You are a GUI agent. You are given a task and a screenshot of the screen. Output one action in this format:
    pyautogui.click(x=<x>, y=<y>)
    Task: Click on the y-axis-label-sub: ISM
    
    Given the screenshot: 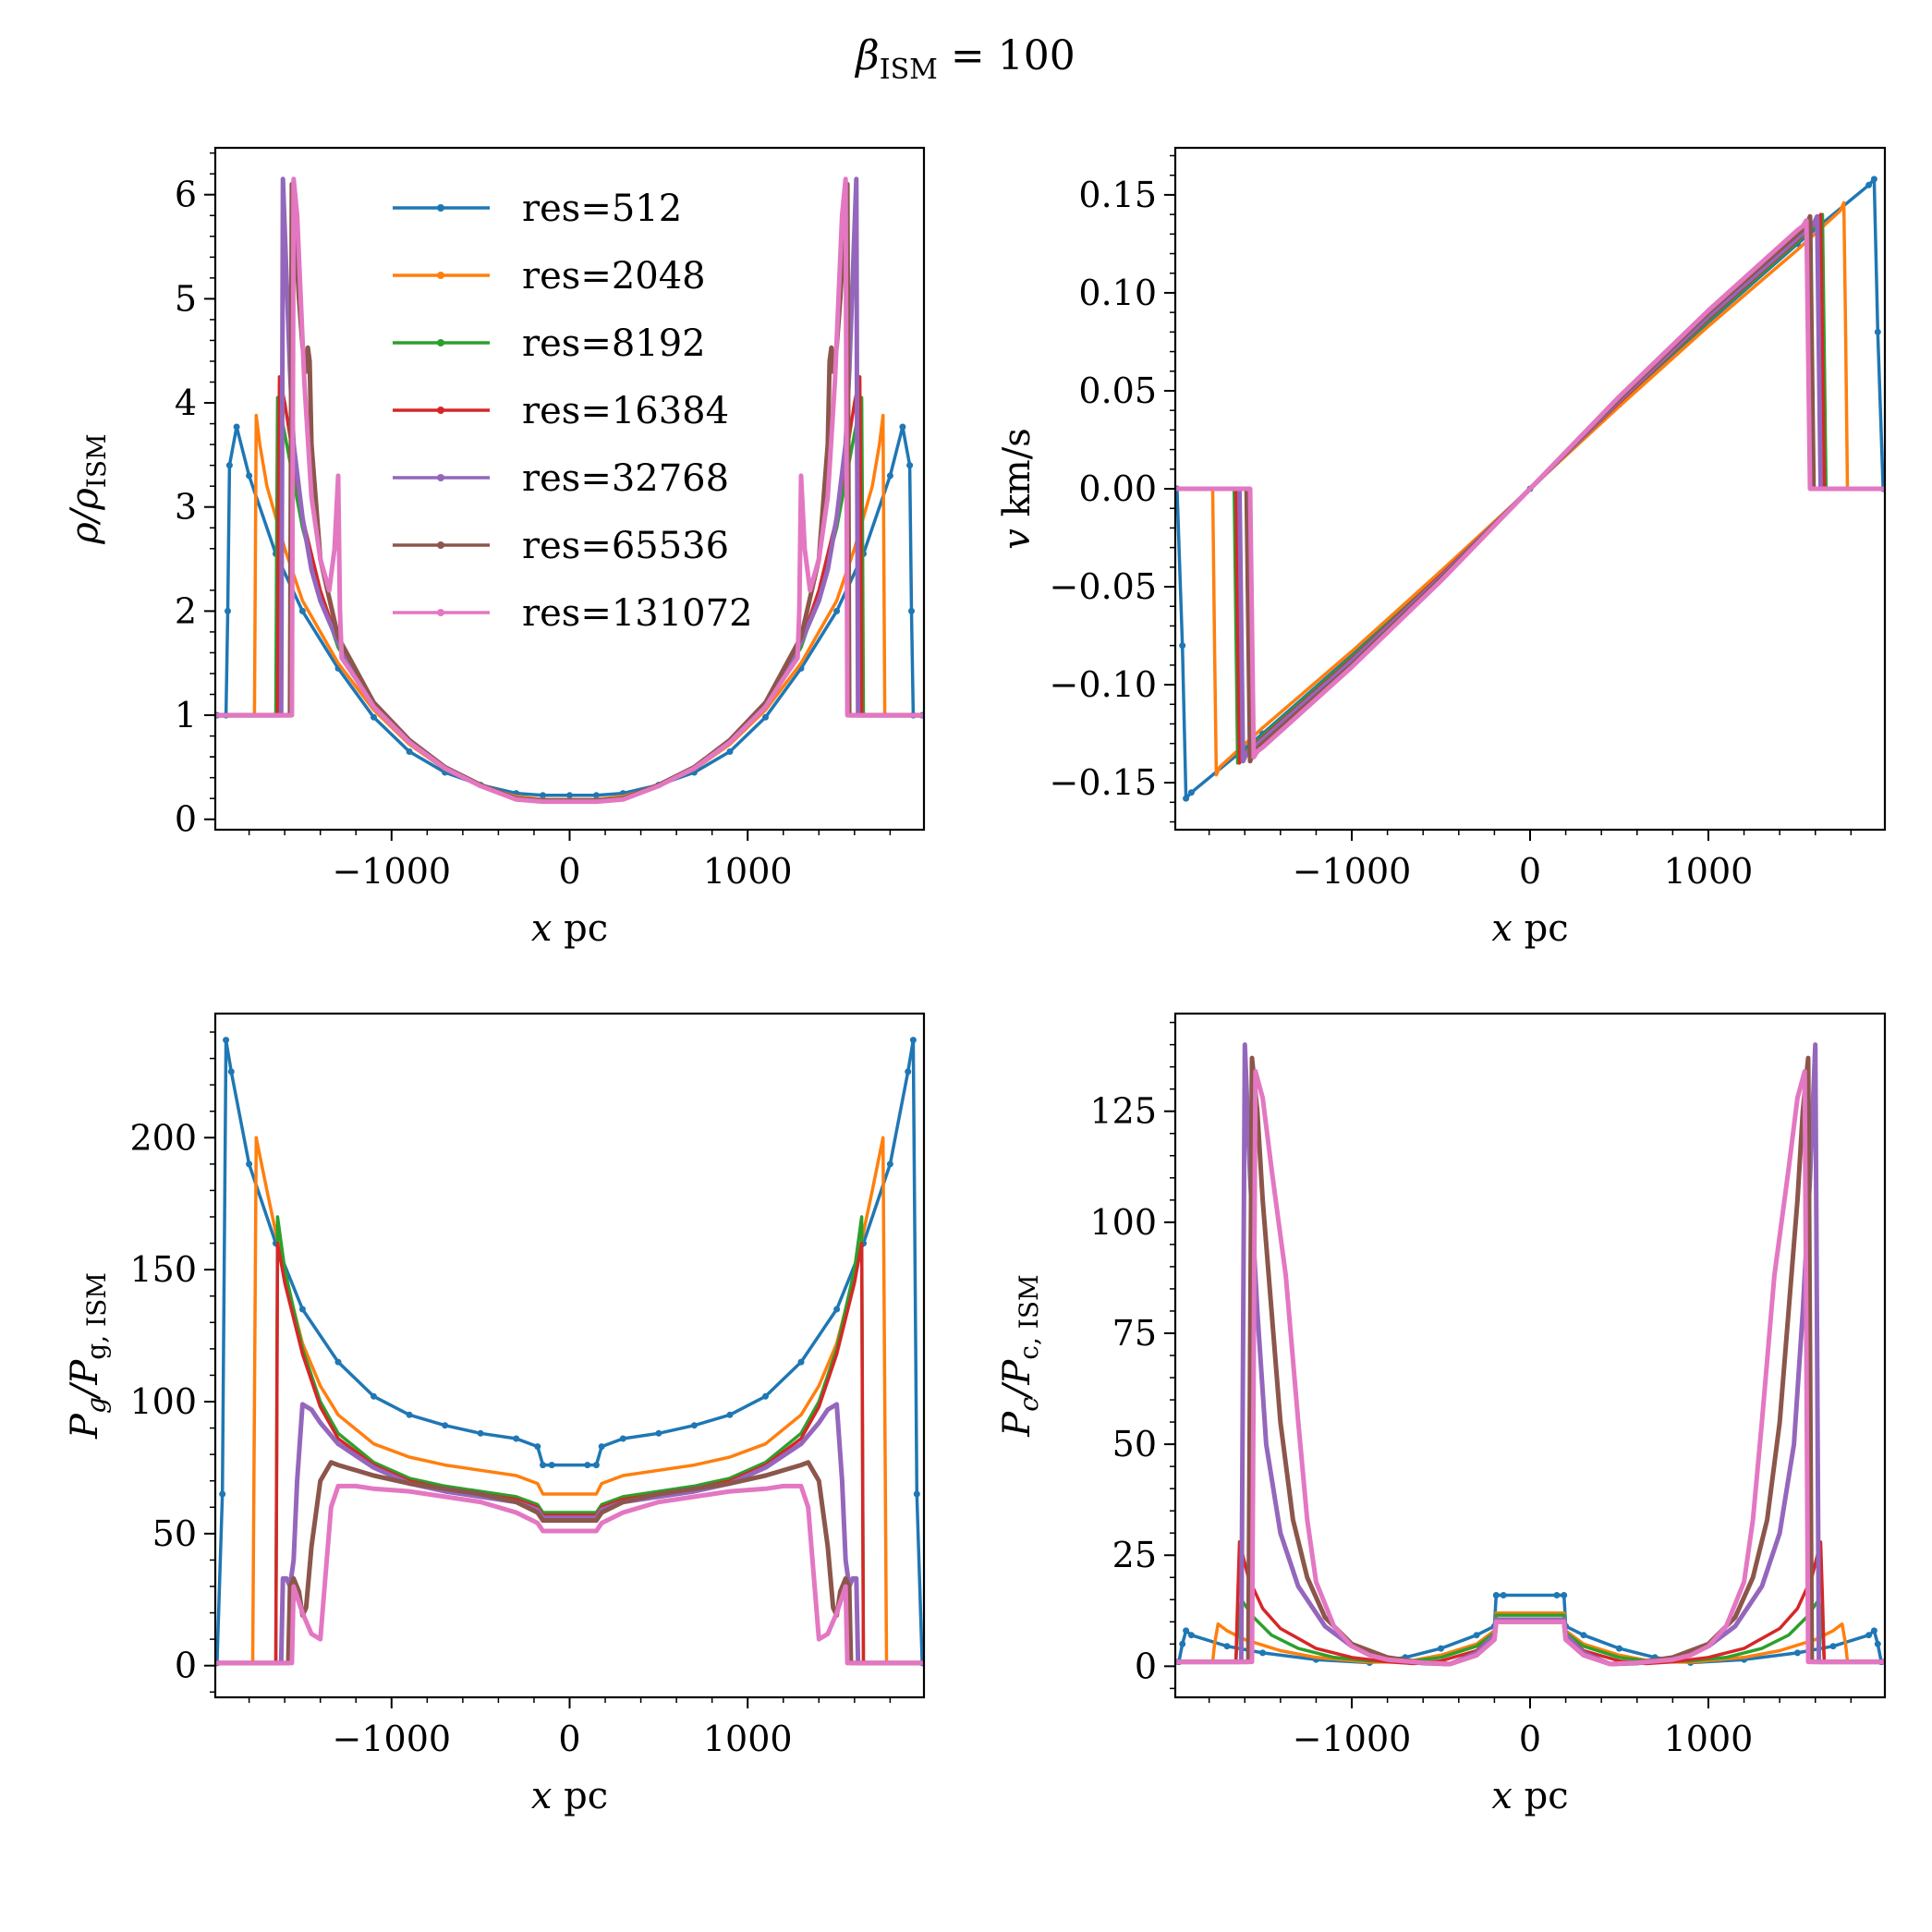 What is the action you would take?
    pyautogui.click(x=96, y=460)
    